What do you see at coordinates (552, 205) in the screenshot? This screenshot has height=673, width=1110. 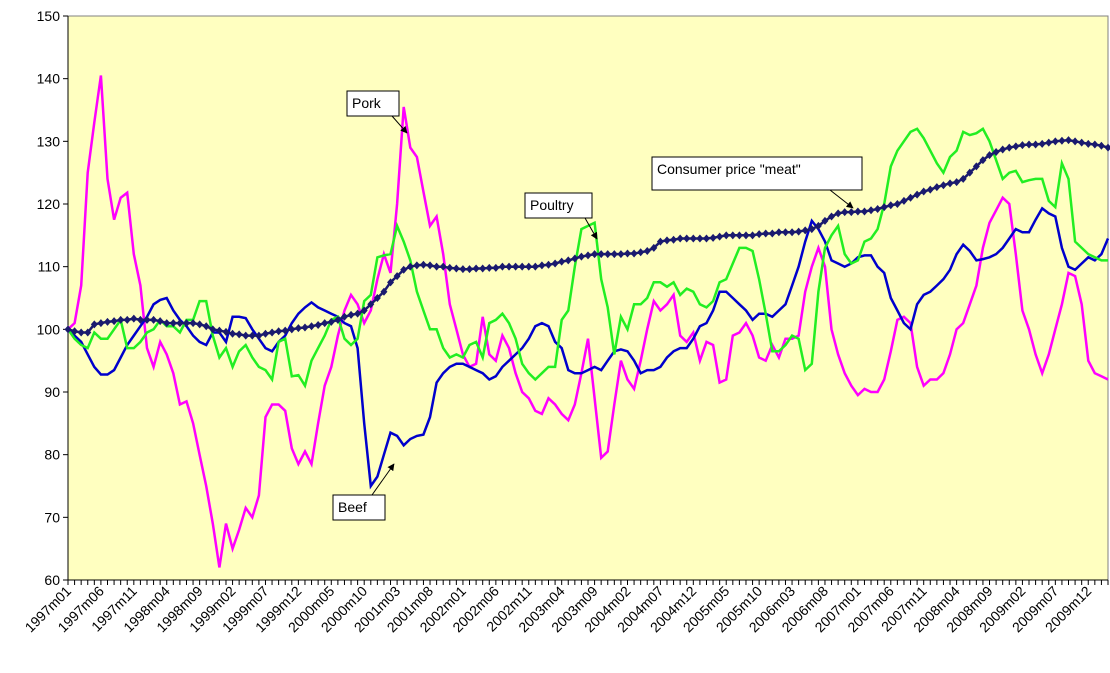 I see `callout-label: Poultry` at bounding box center [552, 205].